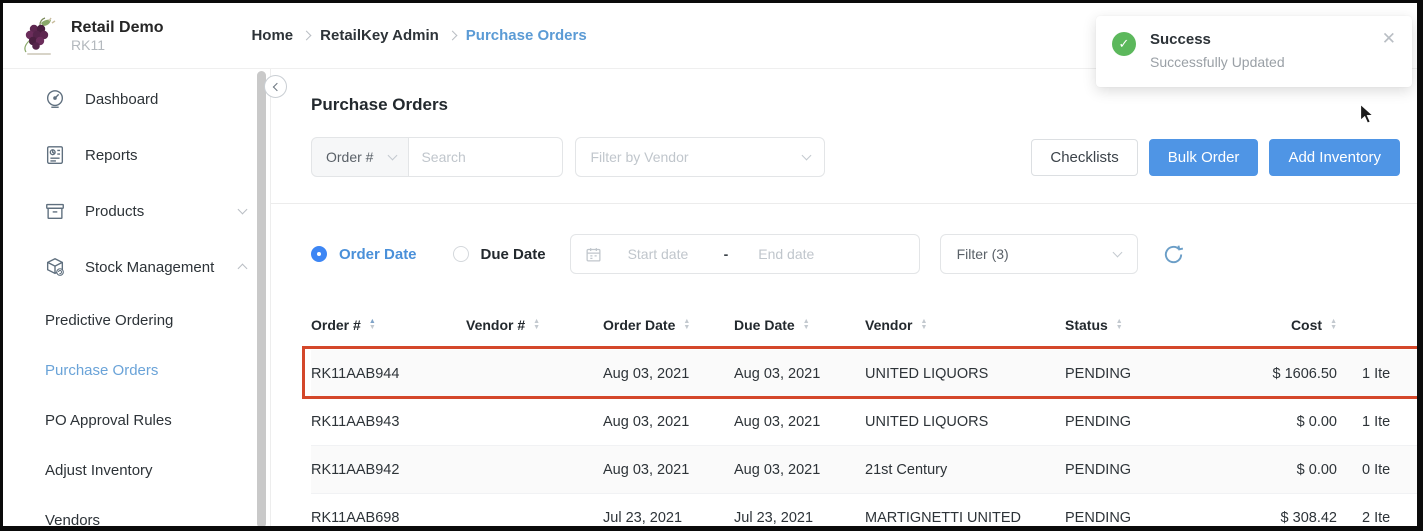 The height and width of the screenshot is (531, 1423). What do you see at coordinates (772, 325) in the screenshot?
I see `column-header-due-date: Due Date ▲ ▼` at bounding box center [772, 325].